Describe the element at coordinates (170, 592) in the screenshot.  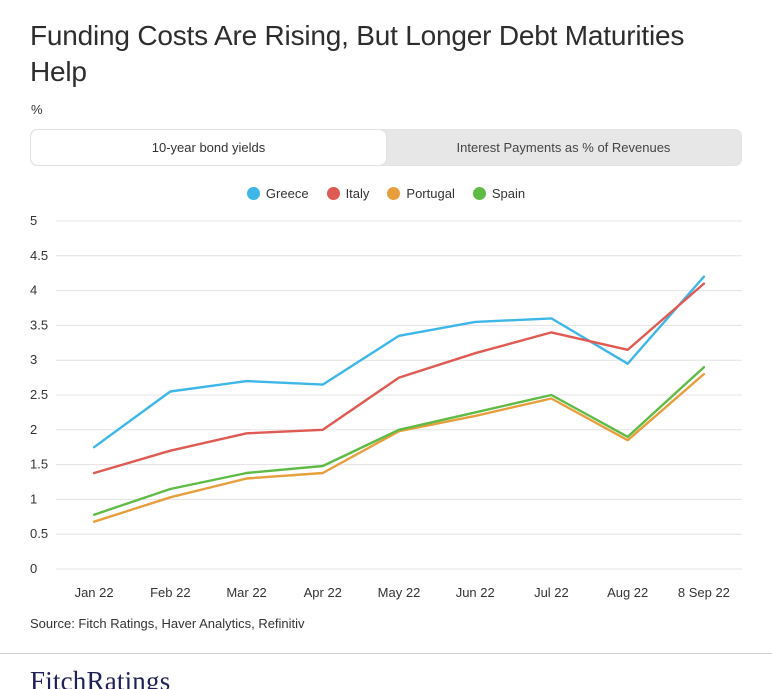
I see `x-tick-label: Feb 22` at that location.